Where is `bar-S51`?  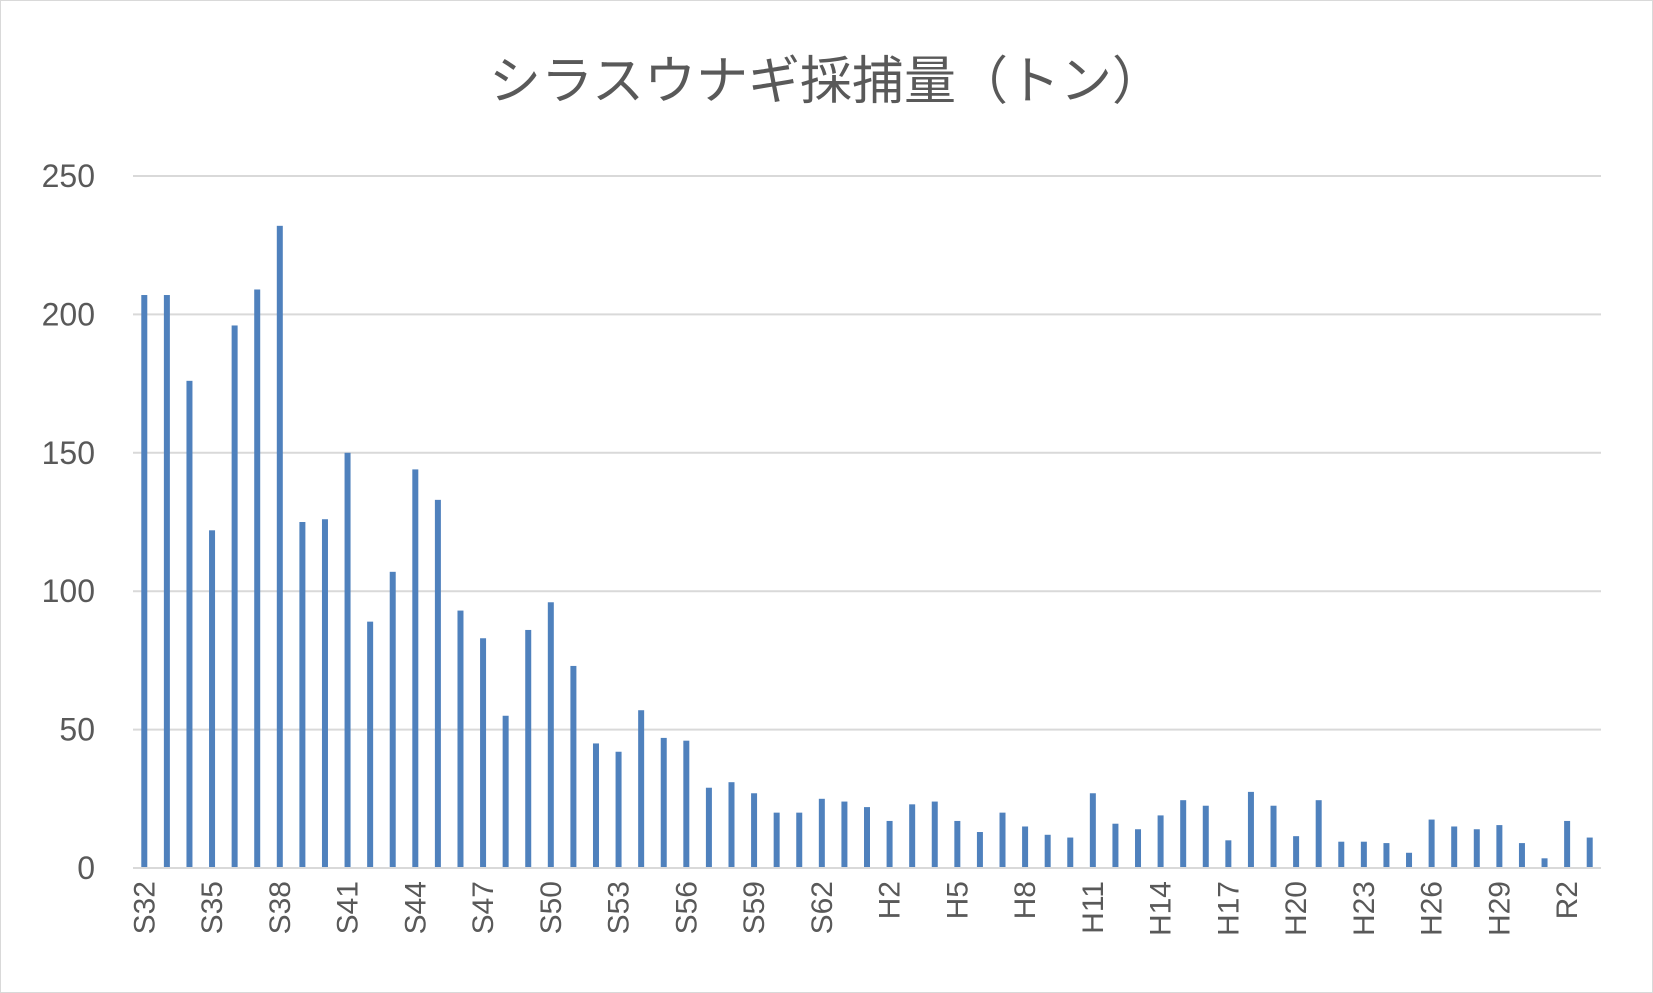 bar-S51 is located at coordinates (573, 766).